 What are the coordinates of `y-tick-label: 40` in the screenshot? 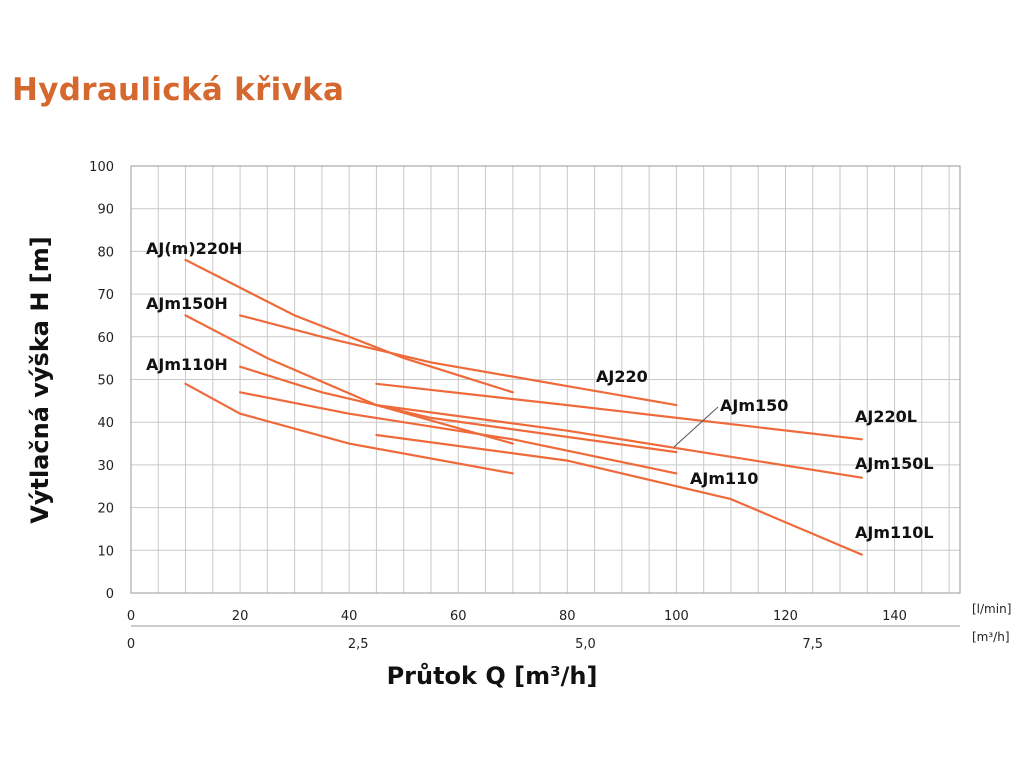 It's located at (105, 423).